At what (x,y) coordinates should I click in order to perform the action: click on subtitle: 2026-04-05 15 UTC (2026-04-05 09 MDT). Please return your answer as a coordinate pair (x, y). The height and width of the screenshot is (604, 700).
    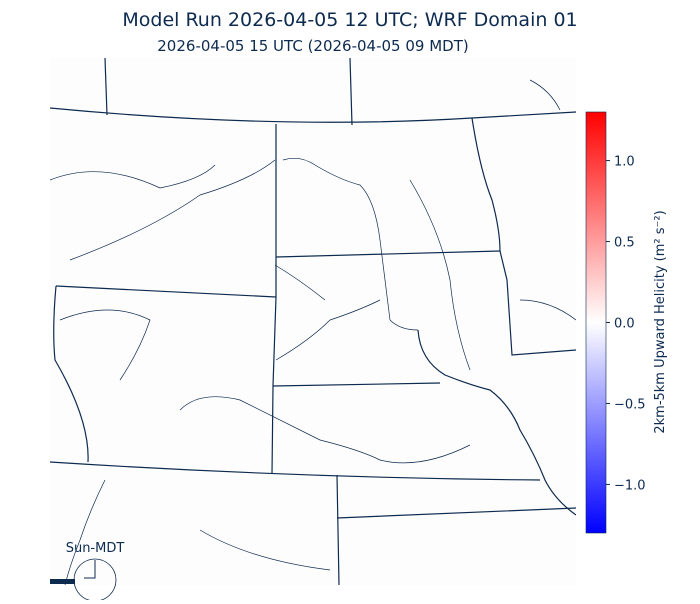
    Looking at the image, I should click on (312, 46).